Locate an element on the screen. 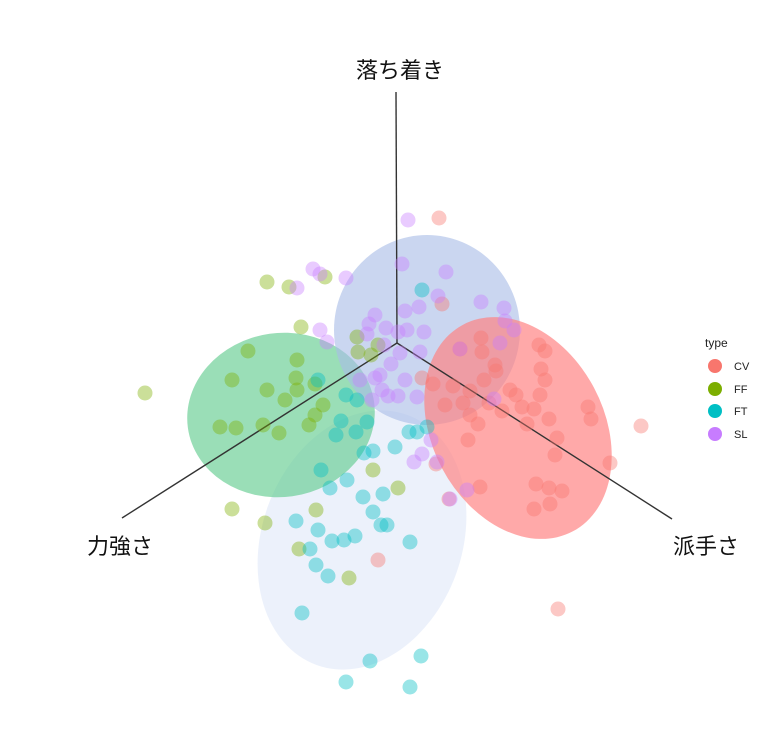  ellipse-ff is located at coordinates (281, 415).